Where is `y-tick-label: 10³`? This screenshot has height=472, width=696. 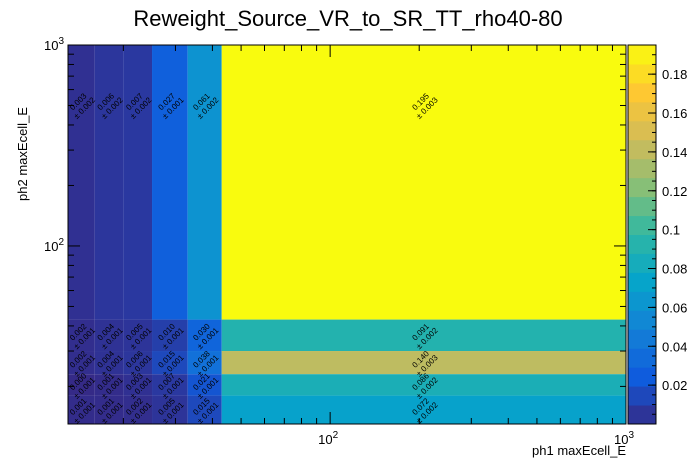 y-tick-label: 10³ is located at coordinates (54, 44).